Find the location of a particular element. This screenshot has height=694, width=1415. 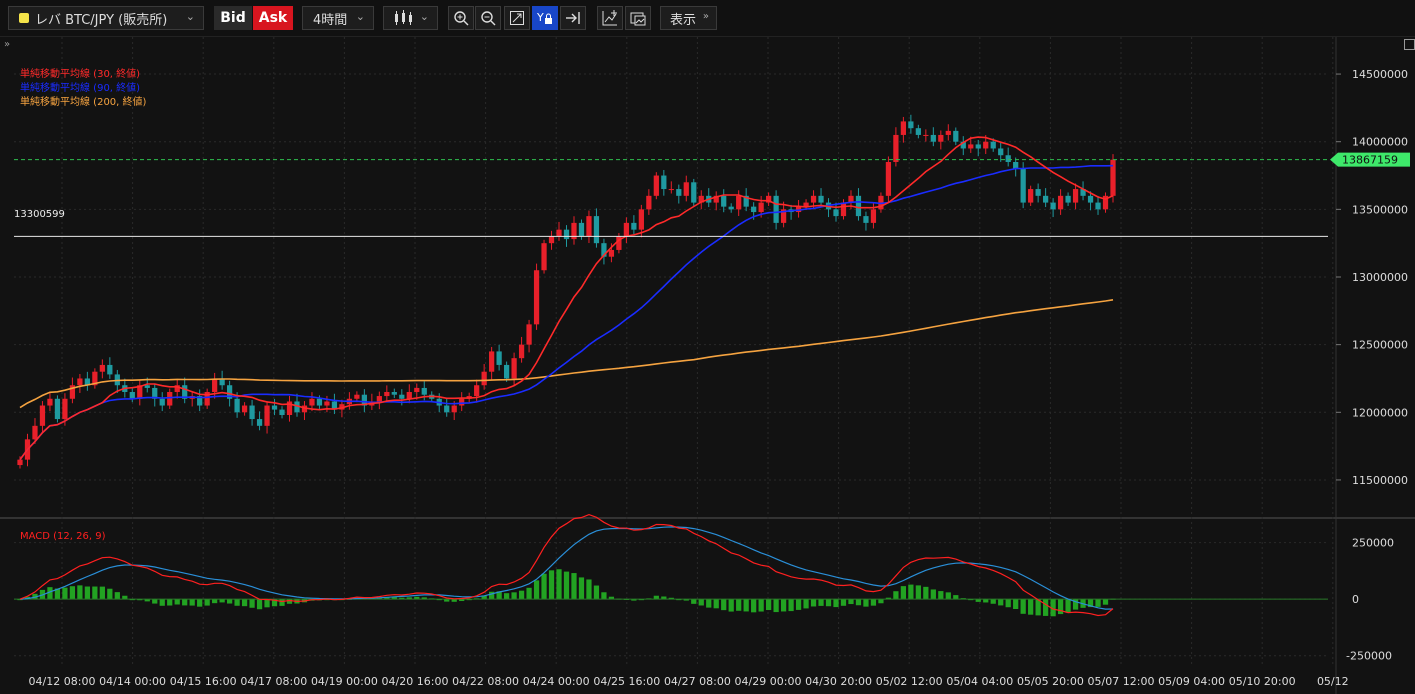

ask-button: Ask is located at coordinates (273, 18).